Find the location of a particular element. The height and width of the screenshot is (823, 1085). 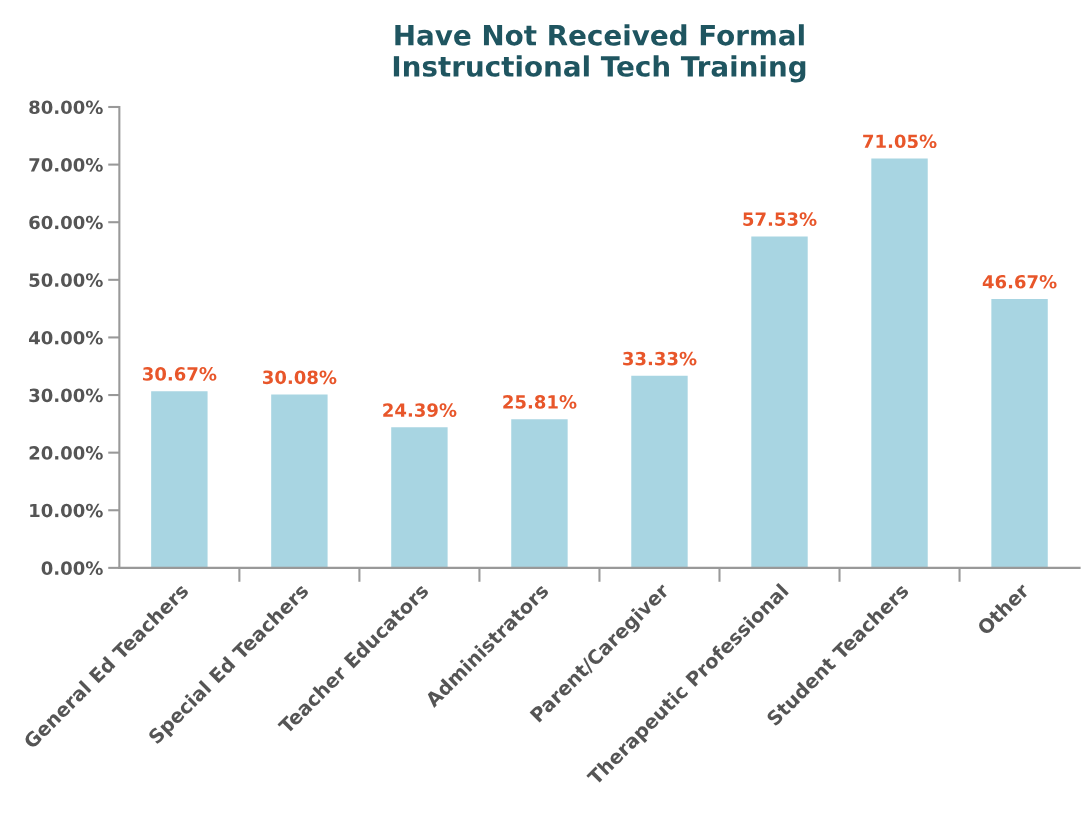

data-label: 30.67% is located at coordinates (179, 374).